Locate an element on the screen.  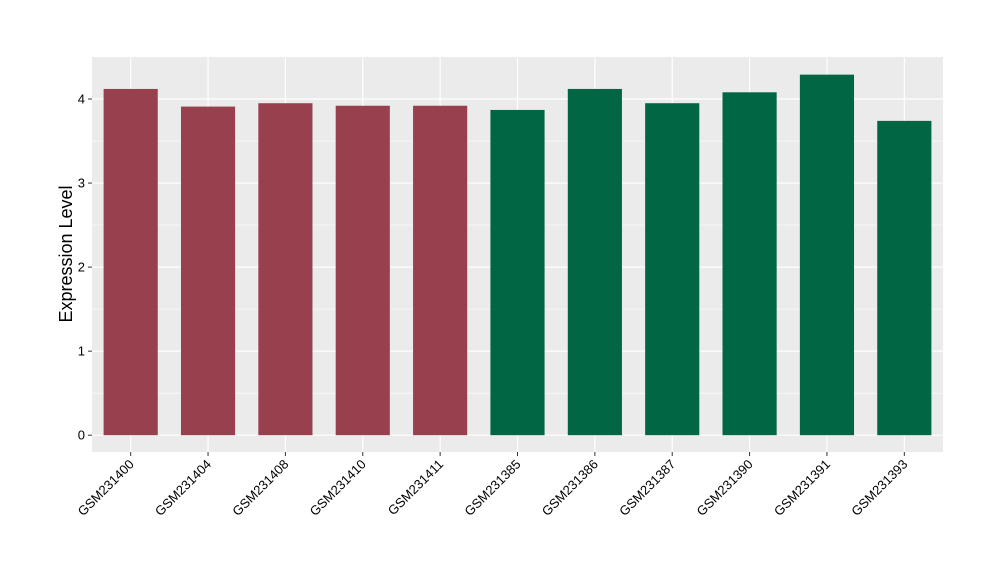
bar-gsm231410 is located at coordinates (362, 270).